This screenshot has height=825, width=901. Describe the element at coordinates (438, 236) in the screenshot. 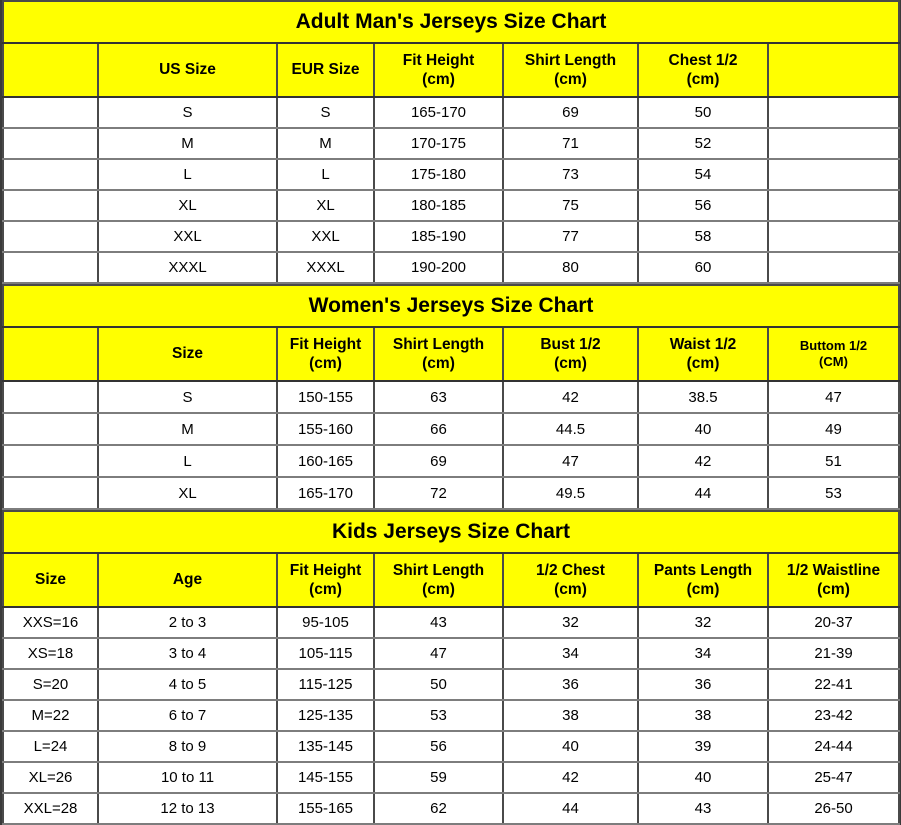

I see `size-cell: 185-190` at that location.